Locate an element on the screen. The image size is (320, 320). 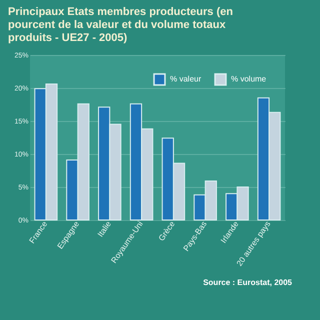
source-note: Source : Eurostat, 2005 is located at coordinates (248, 282).